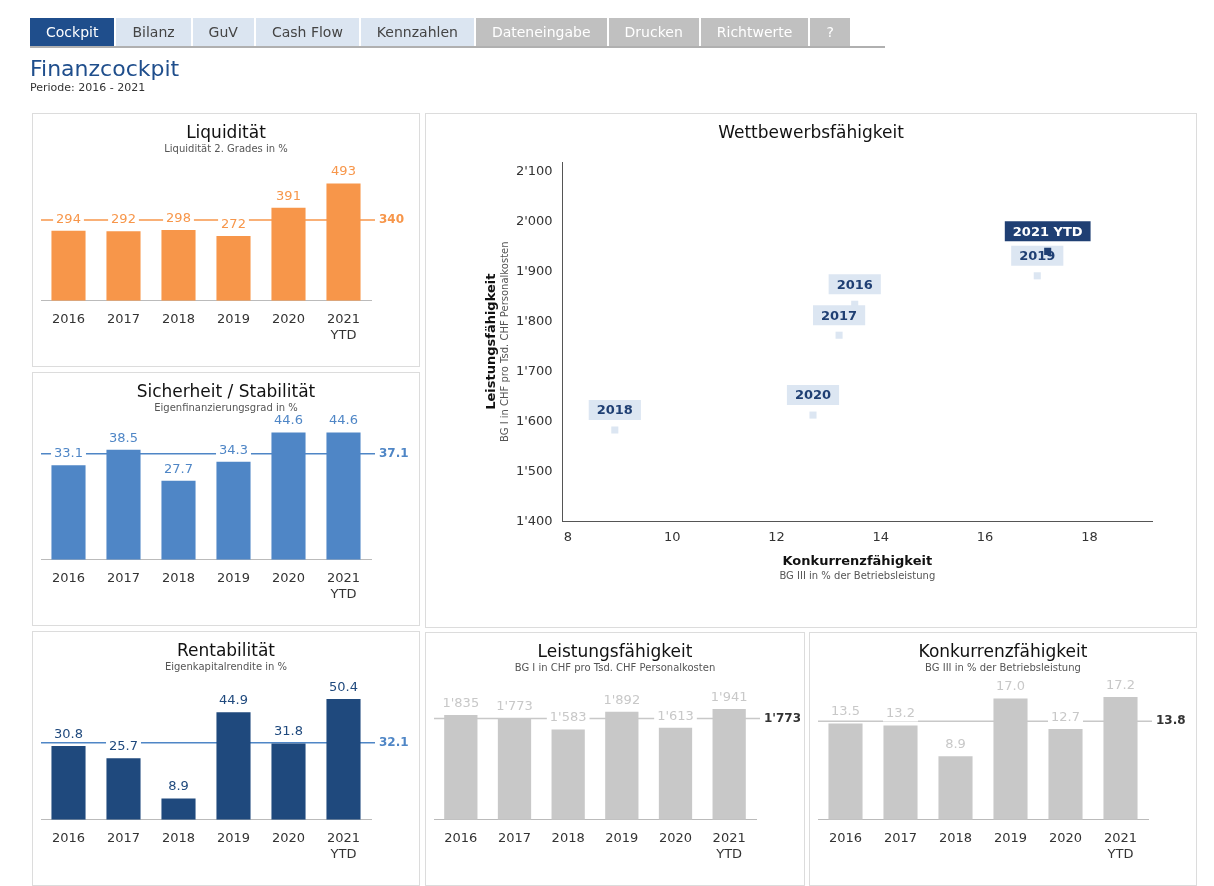 Image resolution: width=1214 pixels, height=886 pixels. Describe the element at coordinates (343, 686) in the screenshot. I see `data-label: 50.4` at that location.